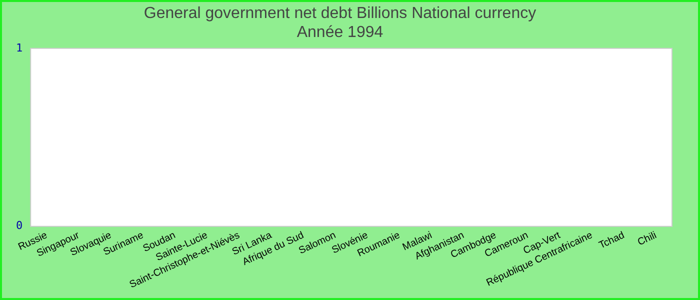  Describe the element at coordinates (611, 241) in the screenshot. I see `x-tick-label: Tchad` at that location.